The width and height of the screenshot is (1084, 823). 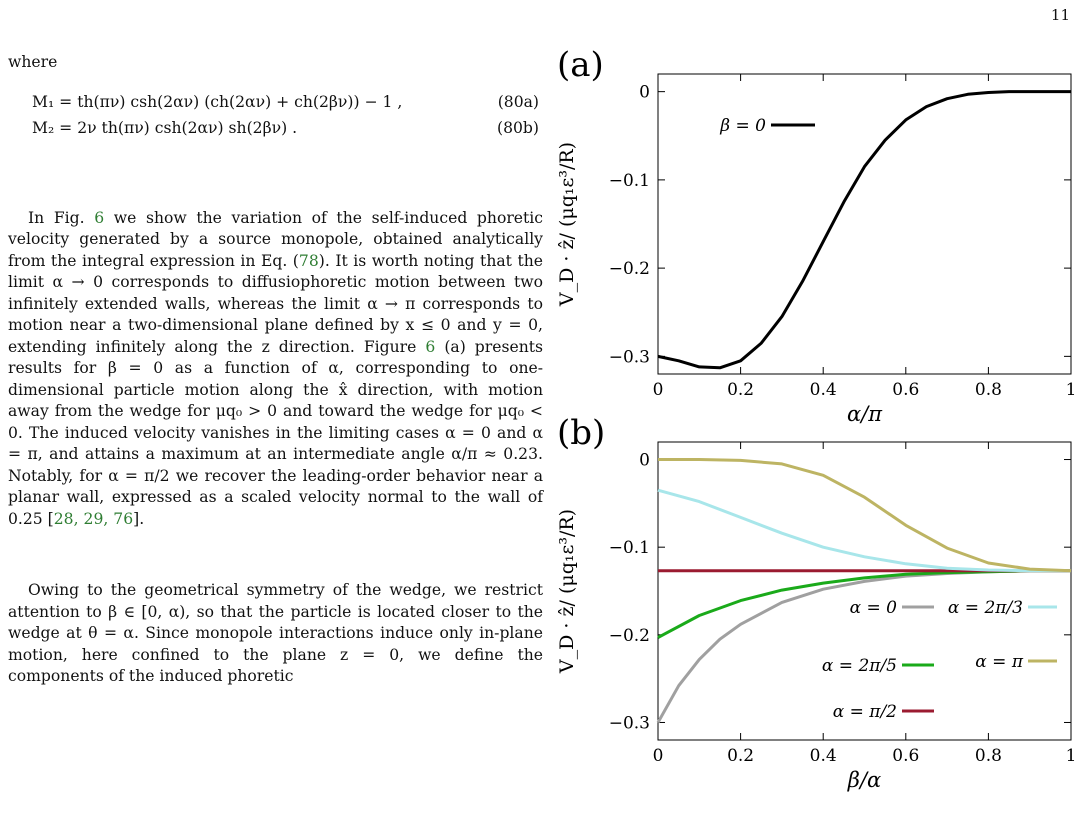 I want to click on x-tick-label-b: 0.8, so click(x=988, y=756).